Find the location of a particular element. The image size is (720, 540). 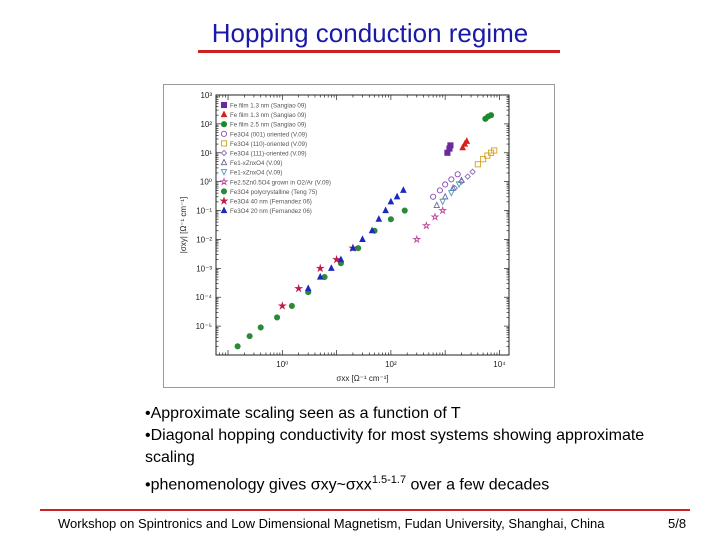

legend-label: Fe3O4 (001) oriented (V.09) is located at coordinates (268, 134).